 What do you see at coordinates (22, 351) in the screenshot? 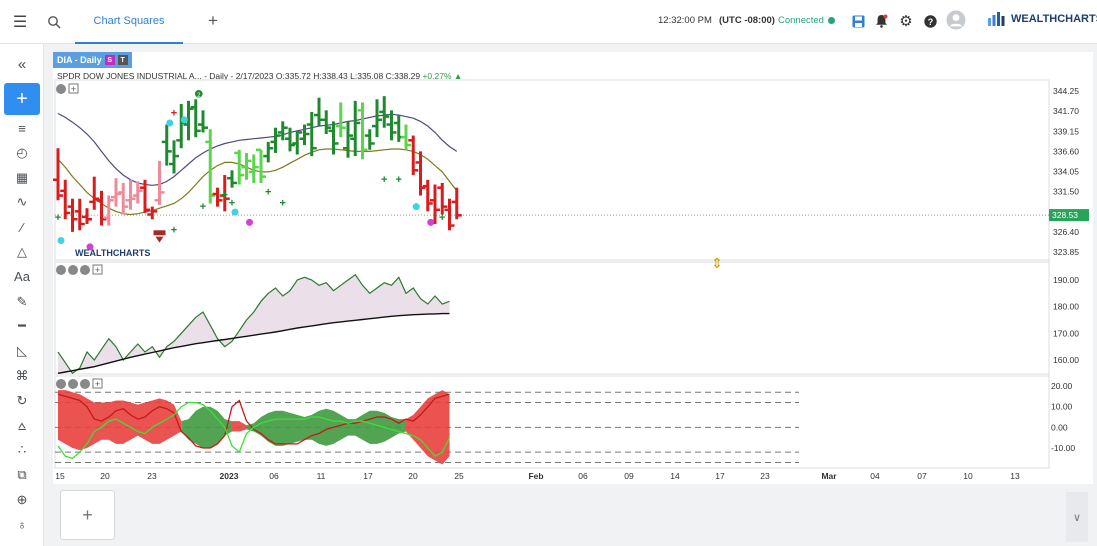
I see `measure-icon: ◺` at bounding box center [22, 351].